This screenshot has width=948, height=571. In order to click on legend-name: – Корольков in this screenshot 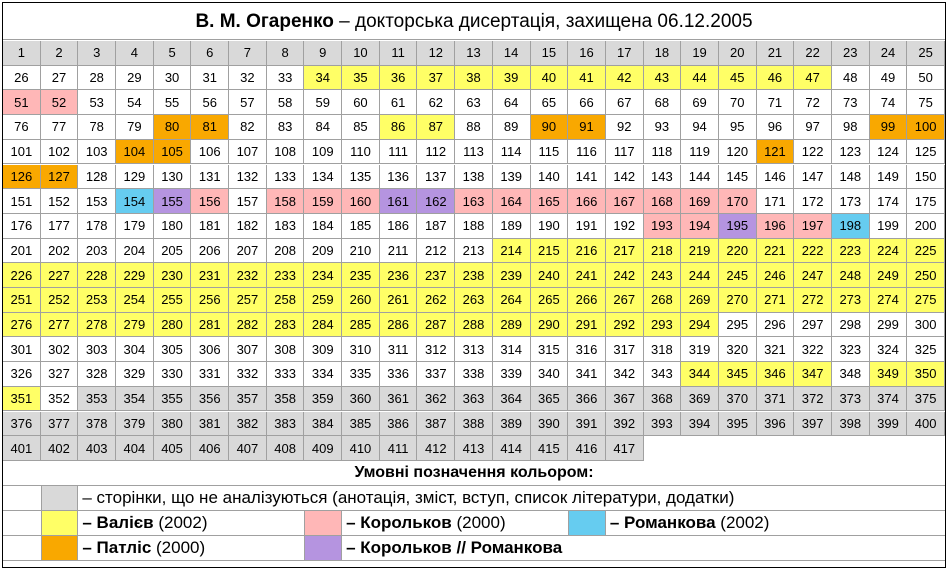, I will do `click(399, 523)`.